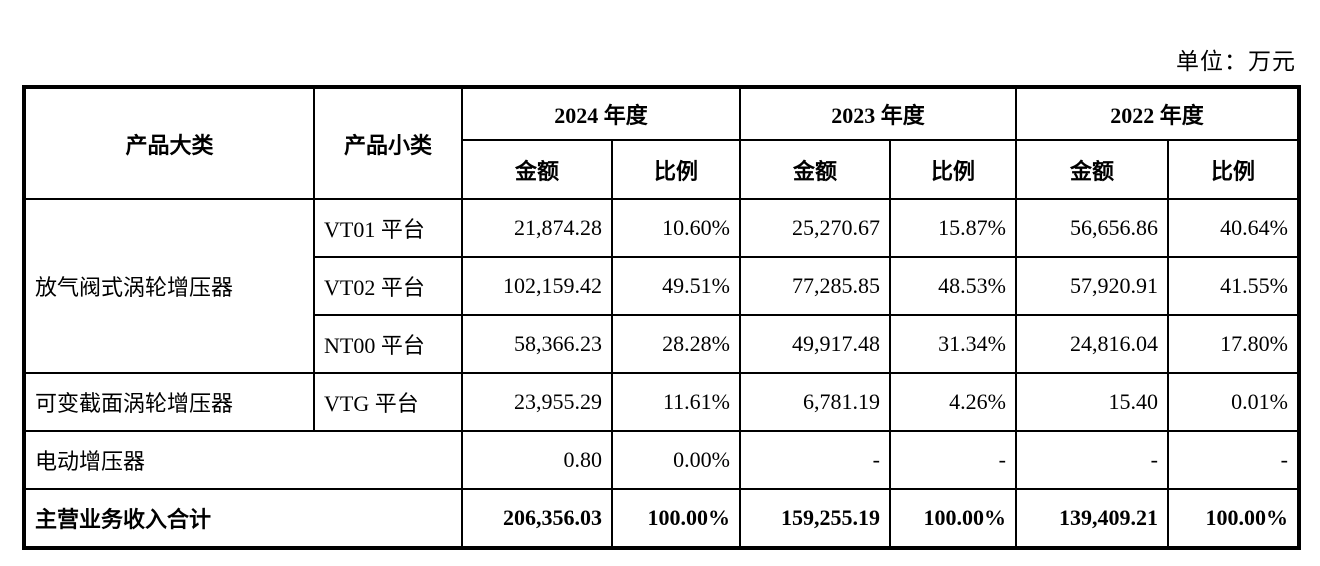 The image size is (1320, 566). Describe the element at coordinates (676, 169) in the screenshot. I see `header-ratio-2024: 比例` at that location.